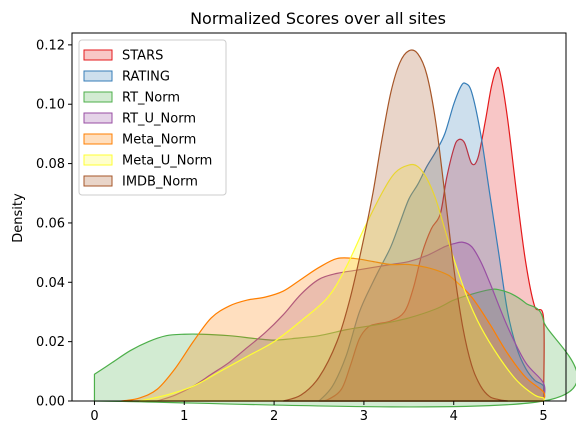 The width and height of the screenshot is (576, 435). I want to click on y-tick-label: 0.08, so click(50, 164).